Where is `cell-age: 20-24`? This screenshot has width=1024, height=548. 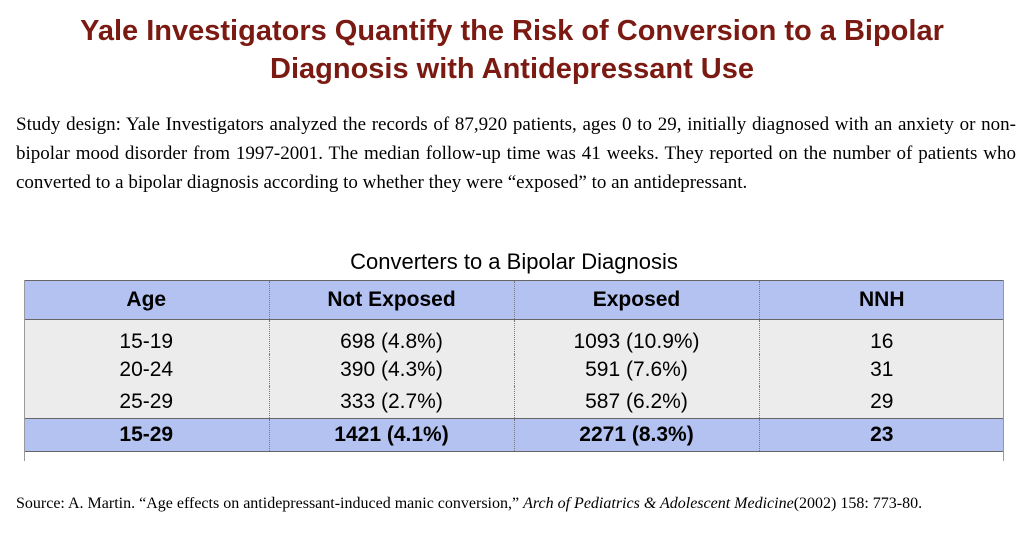
cell-age: 20-24 is located at coordinates (146, 369).